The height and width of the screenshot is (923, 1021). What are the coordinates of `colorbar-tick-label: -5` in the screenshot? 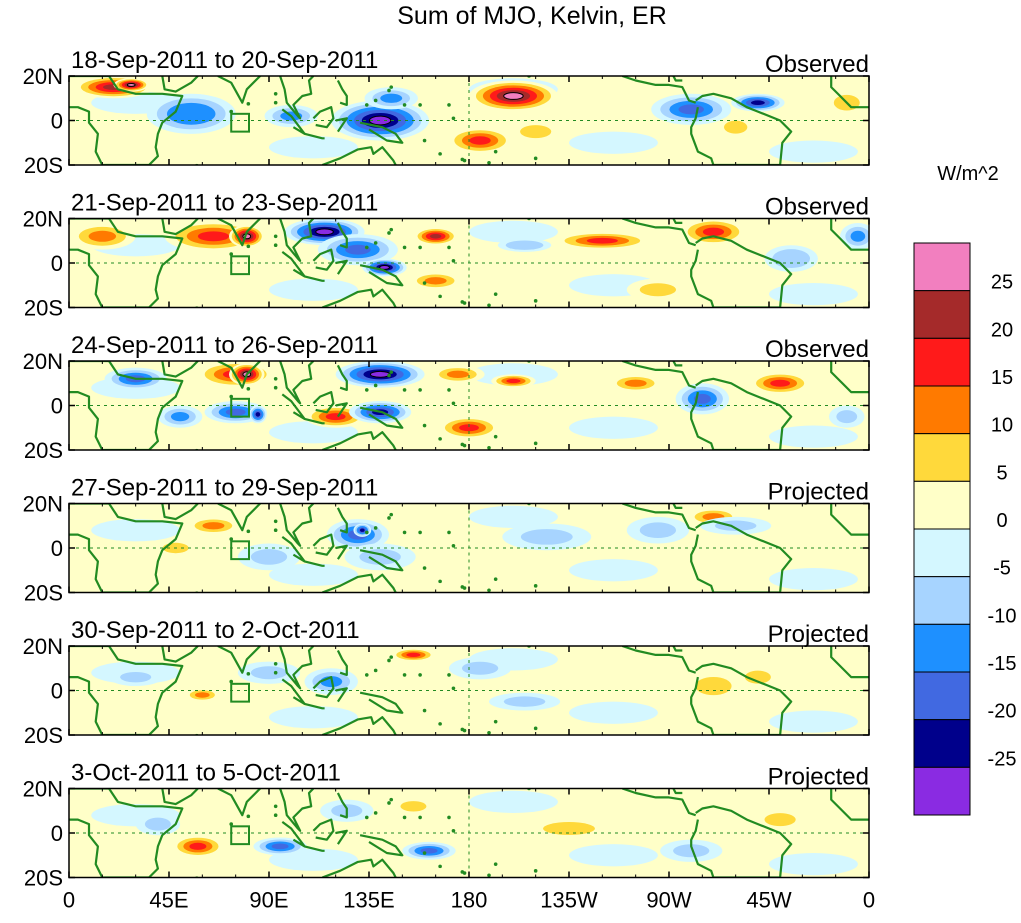 It's located at (1002, 569).